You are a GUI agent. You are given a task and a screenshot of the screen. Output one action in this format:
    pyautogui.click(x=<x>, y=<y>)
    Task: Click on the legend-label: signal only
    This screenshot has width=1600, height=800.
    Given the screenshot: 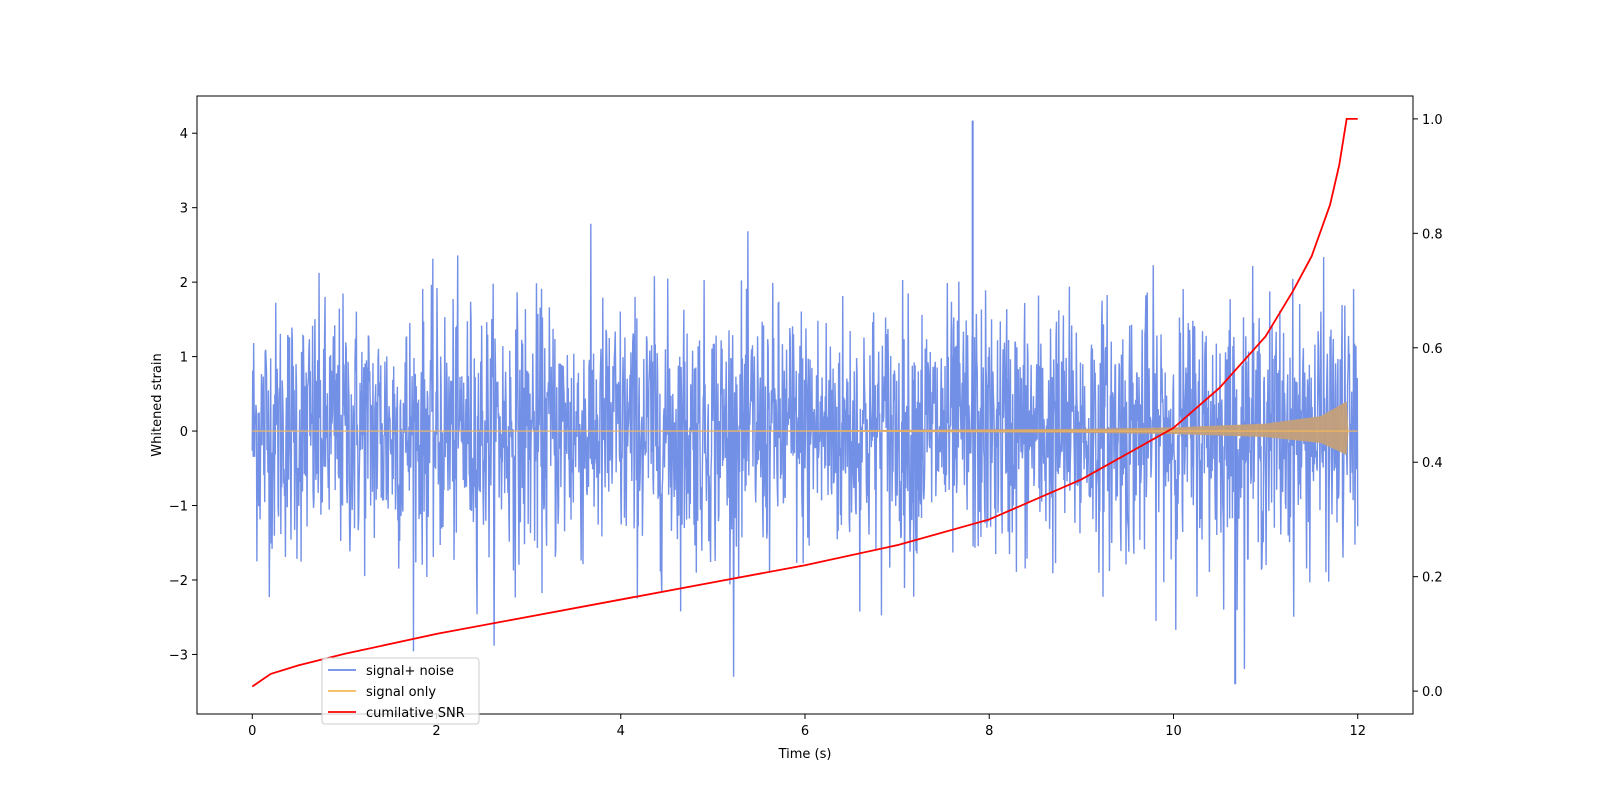 What is the action you would take?
    pyautogui.click(x=401, y=692)
    